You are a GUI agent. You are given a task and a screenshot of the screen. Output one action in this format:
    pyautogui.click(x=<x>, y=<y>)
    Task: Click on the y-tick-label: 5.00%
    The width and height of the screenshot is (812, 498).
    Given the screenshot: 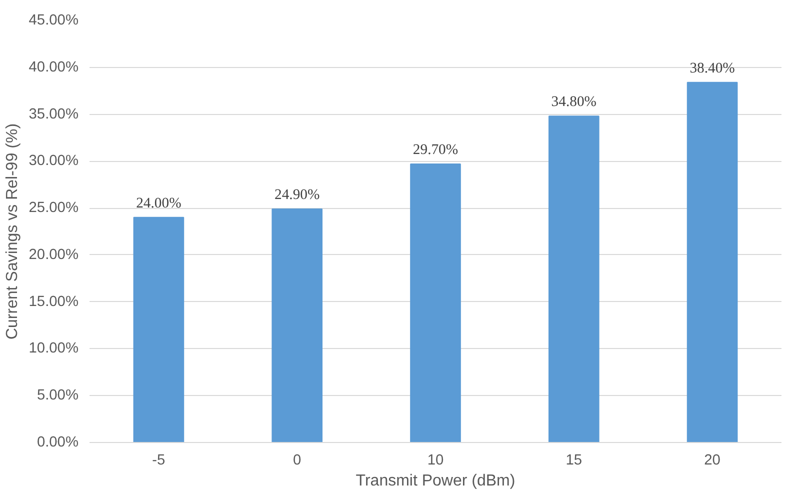 What is the action you would take?
    pyautogui.click(x=57, y=396)
    